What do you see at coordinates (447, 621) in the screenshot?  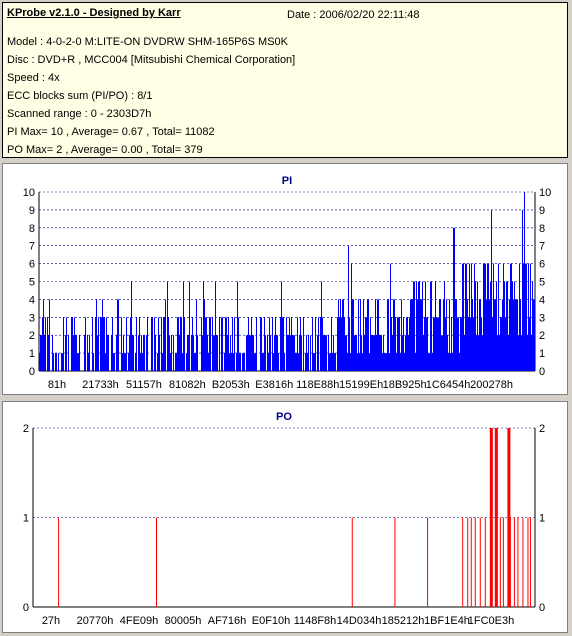 I see `x-tick-label: 1BF1E4h` at bounding box center [447, 621].